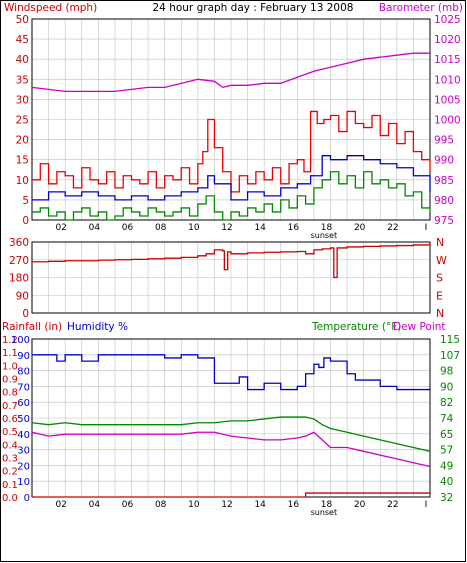  Describe the element at coordinates (447, 100) in the screenshot. I see `barometer-tick-label: 1005` at that location.